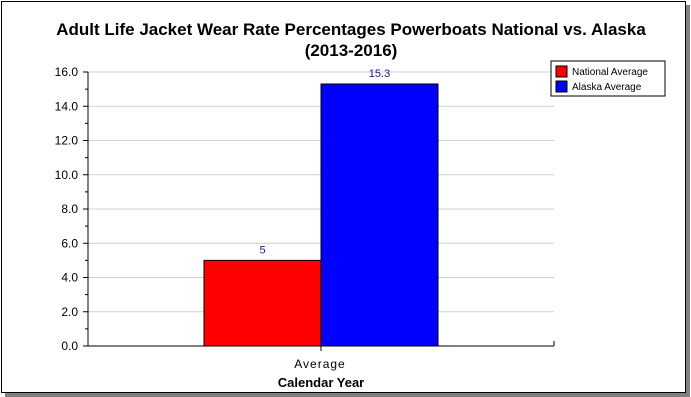 This screenshot has height=397, width=691. Describe the element at coordinates (262, 250) in the screenshot. I see `data-label: 5` at that location.